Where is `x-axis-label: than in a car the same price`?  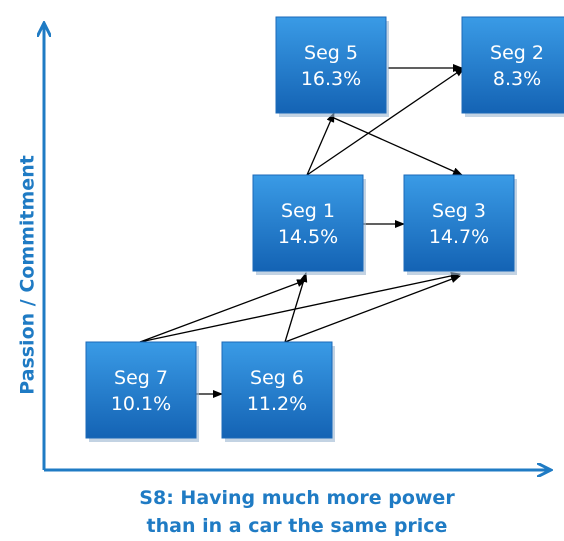 x-axis-label: than in a car the same price is located at coordinates (297, 526).